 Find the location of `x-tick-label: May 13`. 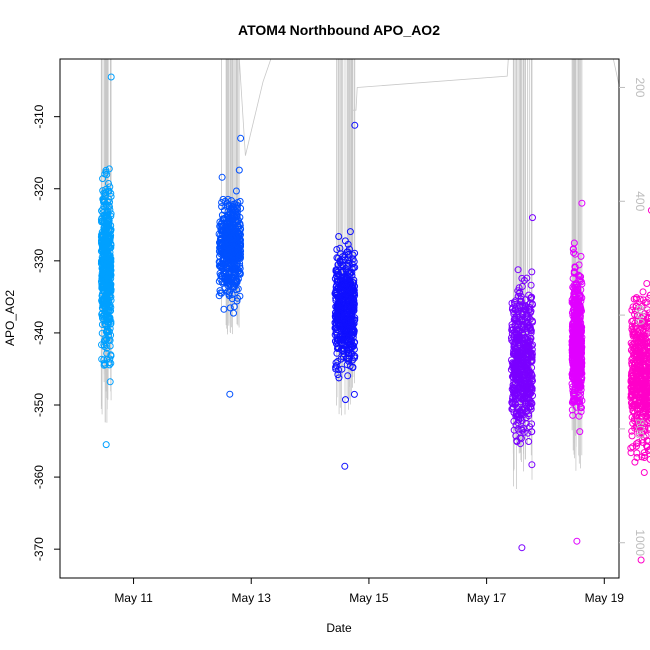

x-tick-label: May 13 is located at coordinates (252, 598).